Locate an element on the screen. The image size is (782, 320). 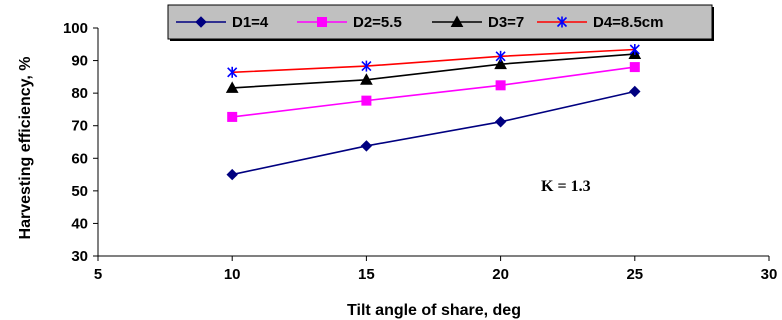
annotation-k: K = 1.3 is located at coordinates (566, 186).